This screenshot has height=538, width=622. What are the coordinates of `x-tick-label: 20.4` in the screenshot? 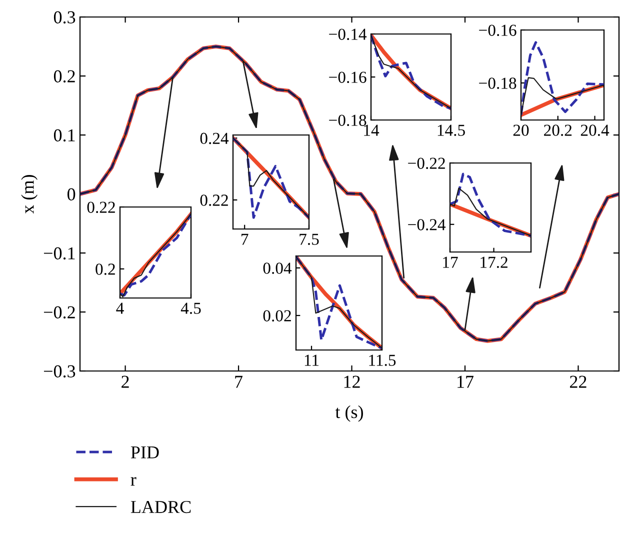 It's located at (595, 130).